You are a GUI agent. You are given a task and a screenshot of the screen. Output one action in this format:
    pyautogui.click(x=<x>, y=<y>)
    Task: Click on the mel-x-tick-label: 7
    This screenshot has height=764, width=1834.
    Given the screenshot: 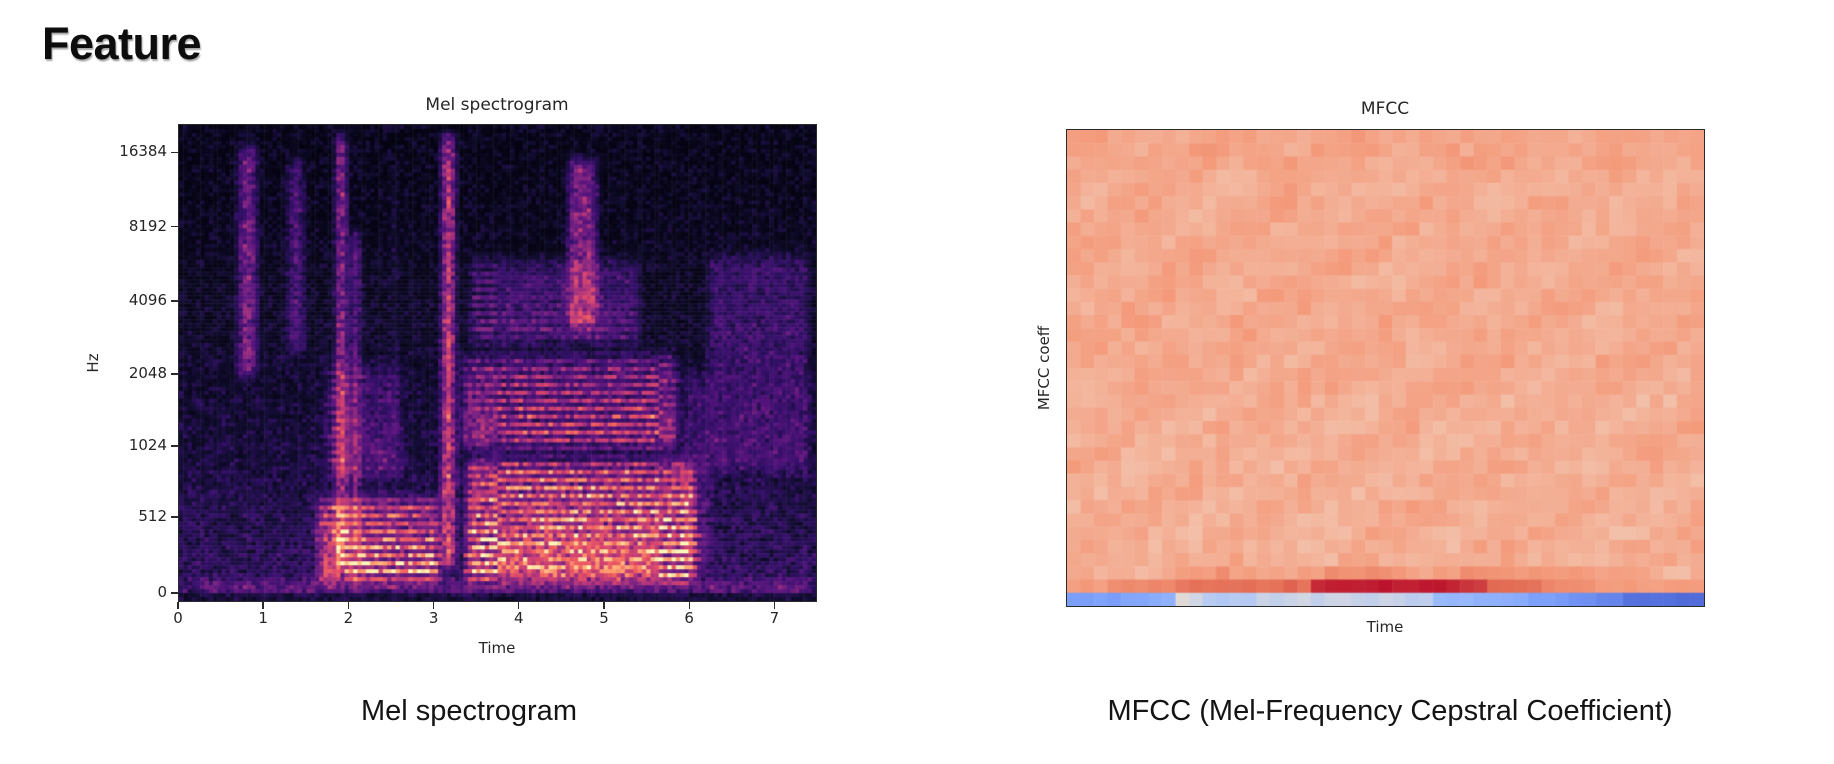 What is the action you would take?
    pyautogui.click(x=774, y=618)
    